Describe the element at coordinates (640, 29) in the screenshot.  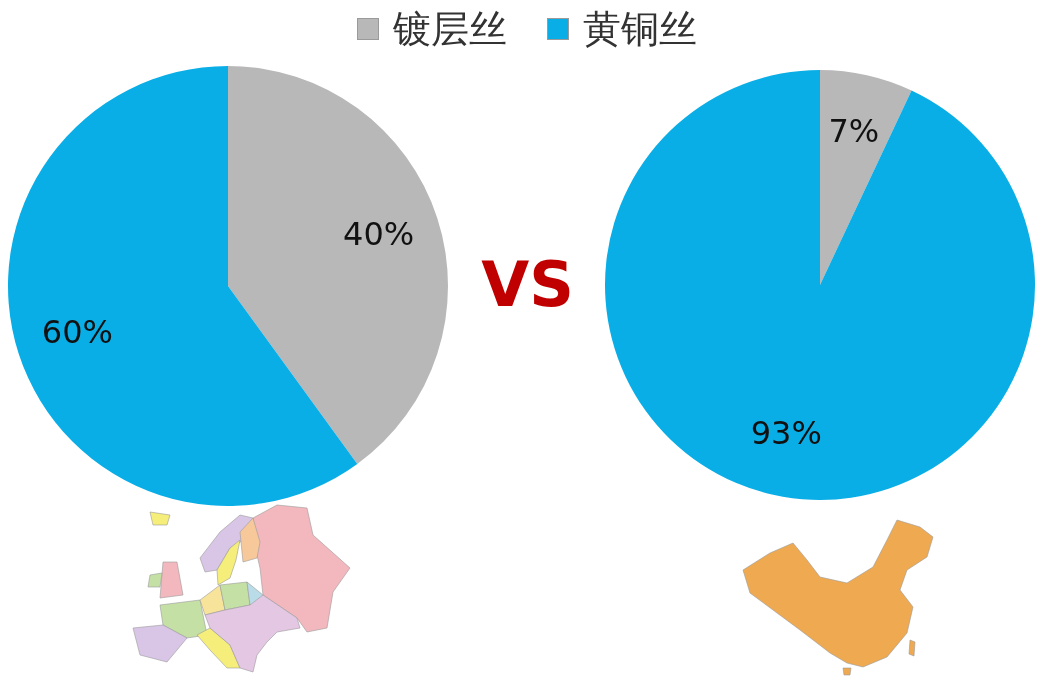
I see `legend-label: 黄铜丝` at that location.